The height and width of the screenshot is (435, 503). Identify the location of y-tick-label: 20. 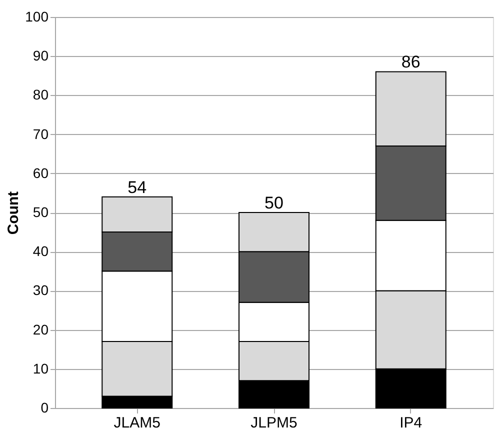
(40, 329).